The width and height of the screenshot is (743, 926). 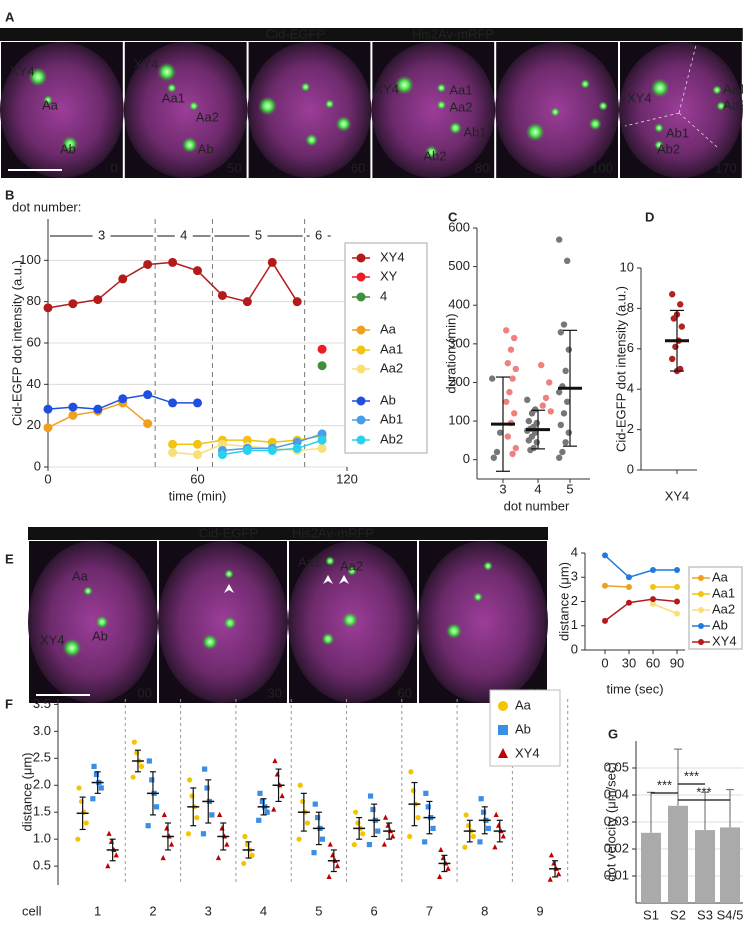 I want to click on y-axis-label: duration (min), so click(x=450, y=353).